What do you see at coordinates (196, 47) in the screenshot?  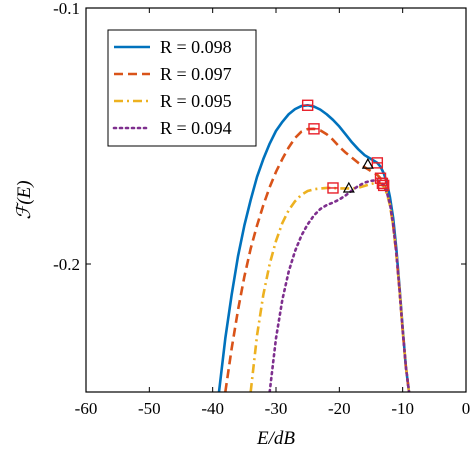 I see `legend-label-0: R = 0.098` at bounding box center [196, 47].